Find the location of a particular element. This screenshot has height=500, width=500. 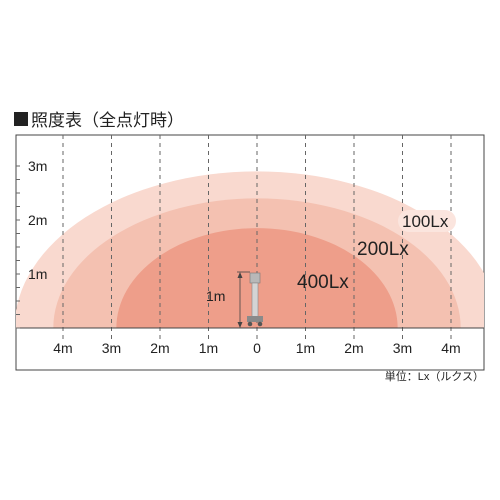

y-axis-ticks: 1m 2m 3m is located at coordinates (31, 243).